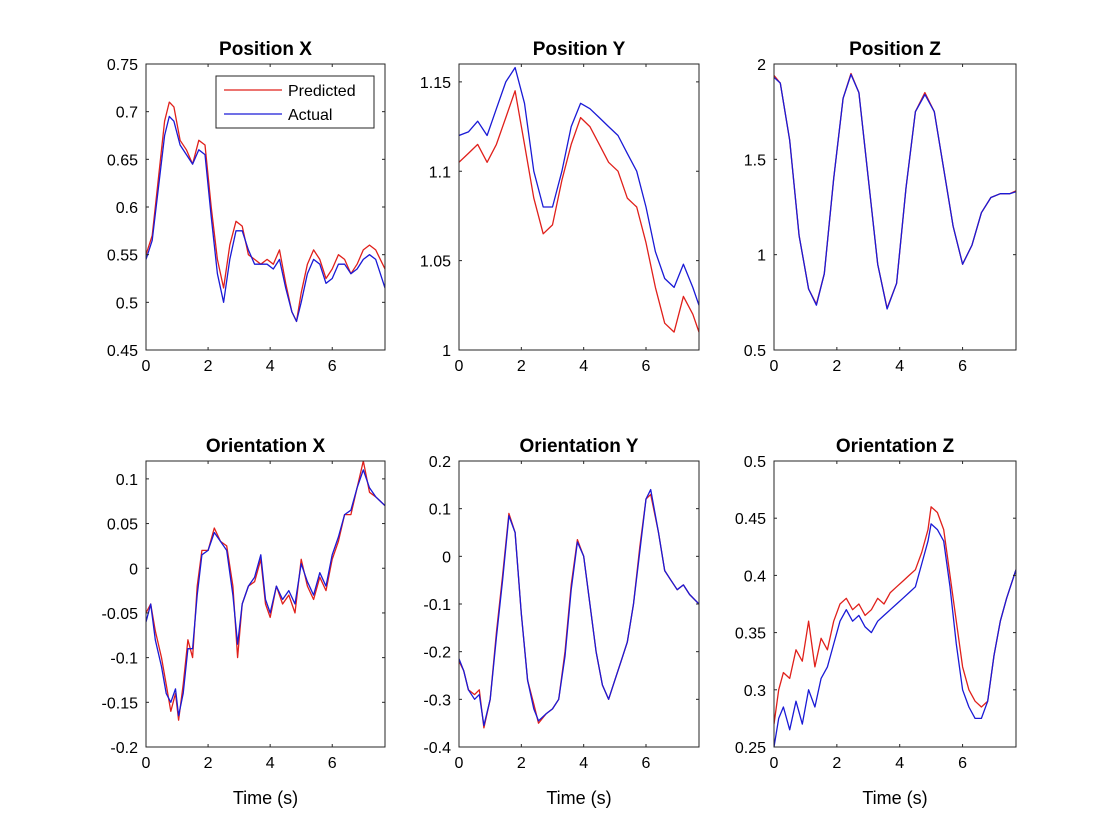  What do you see at coordinates (122, 256) in the screenshot?
I see `y-tick-label: 0.55` at bounding box center [122, 256].